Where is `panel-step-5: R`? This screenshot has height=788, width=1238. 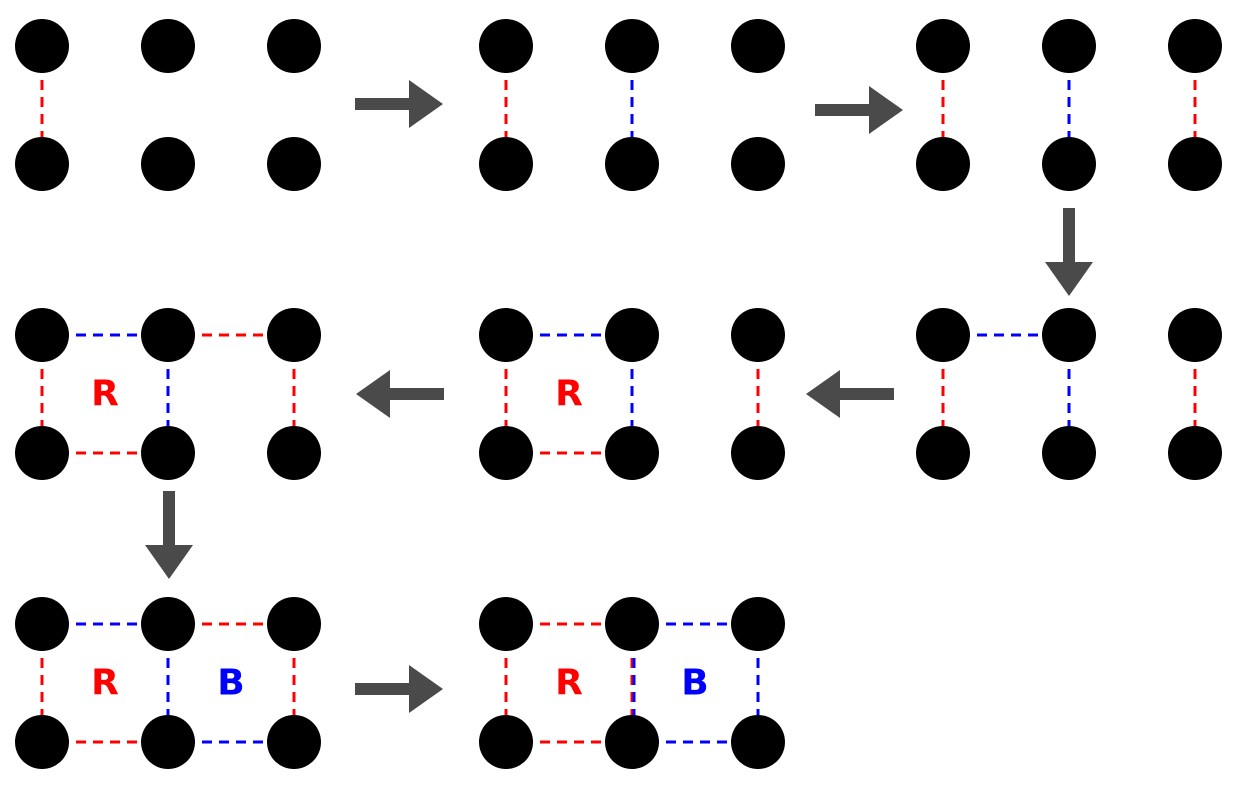
panel-step-5: R is located at coordinates (632, 394).